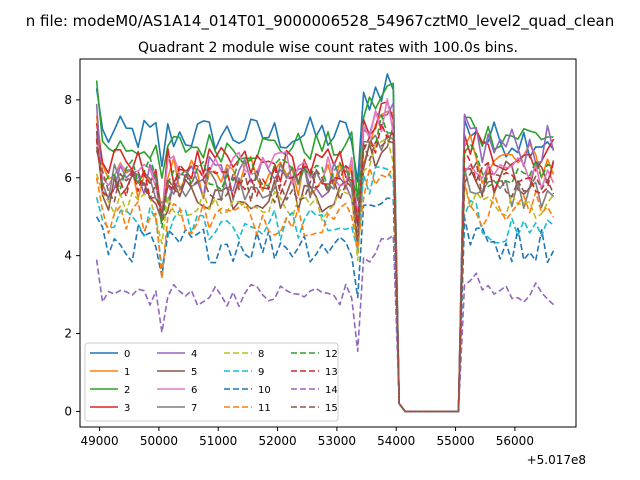 Image resolution: width=640 pixels, height=480 pixels. I want to click on x-tick-label: 49000, so click(99, 441).